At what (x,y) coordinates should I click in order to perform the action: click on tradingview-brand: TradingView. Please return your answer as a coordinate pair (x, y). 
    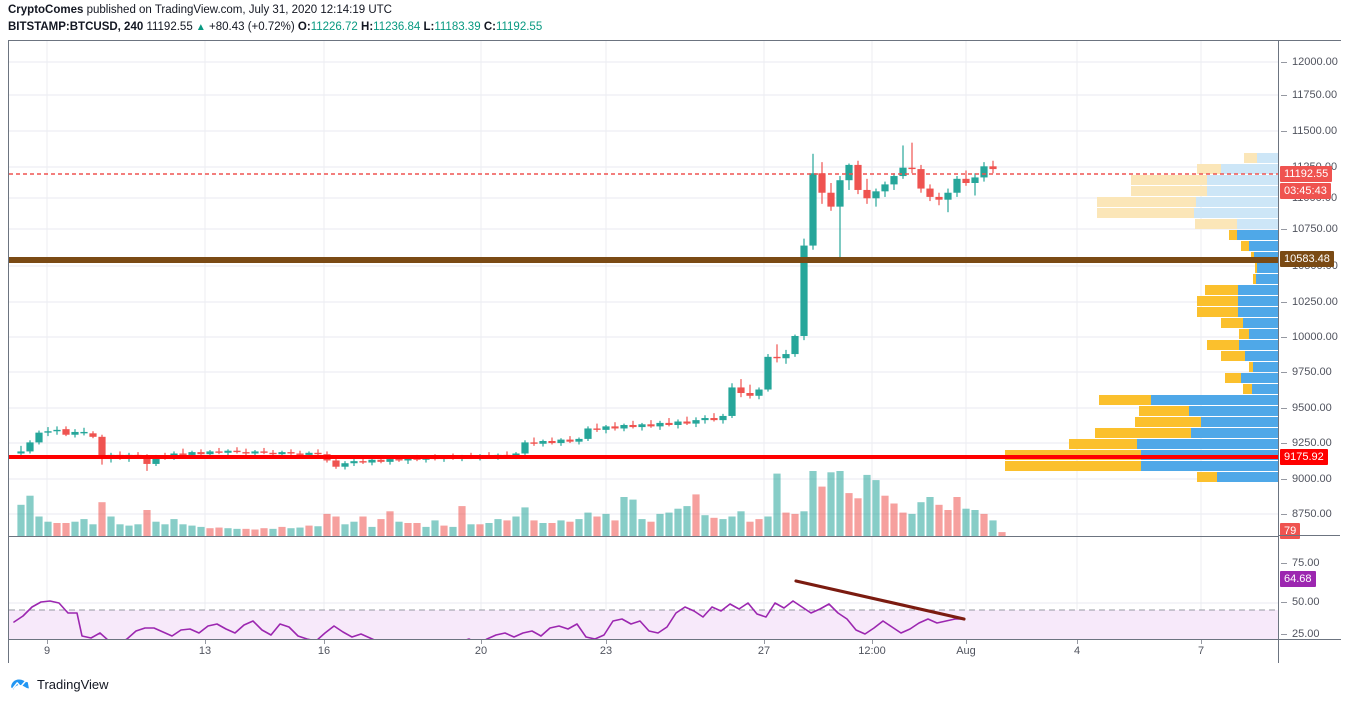
    Looking at the image, I should click on (73, 684).